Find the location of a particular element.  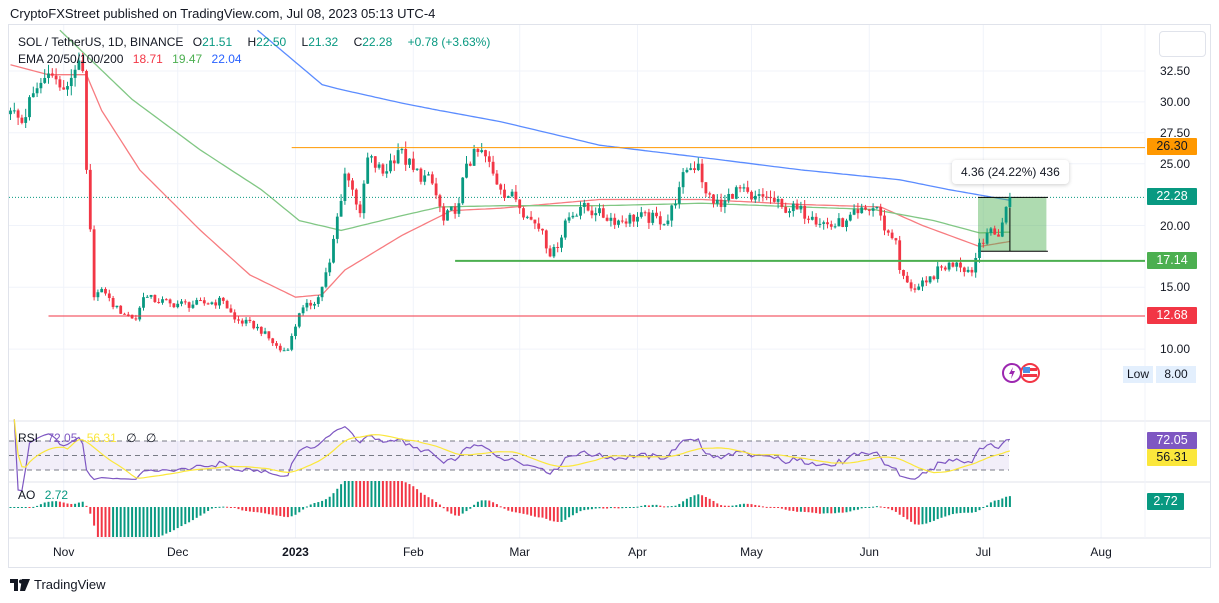

ao-value: 2.72 is located at coordinates (56, 495).